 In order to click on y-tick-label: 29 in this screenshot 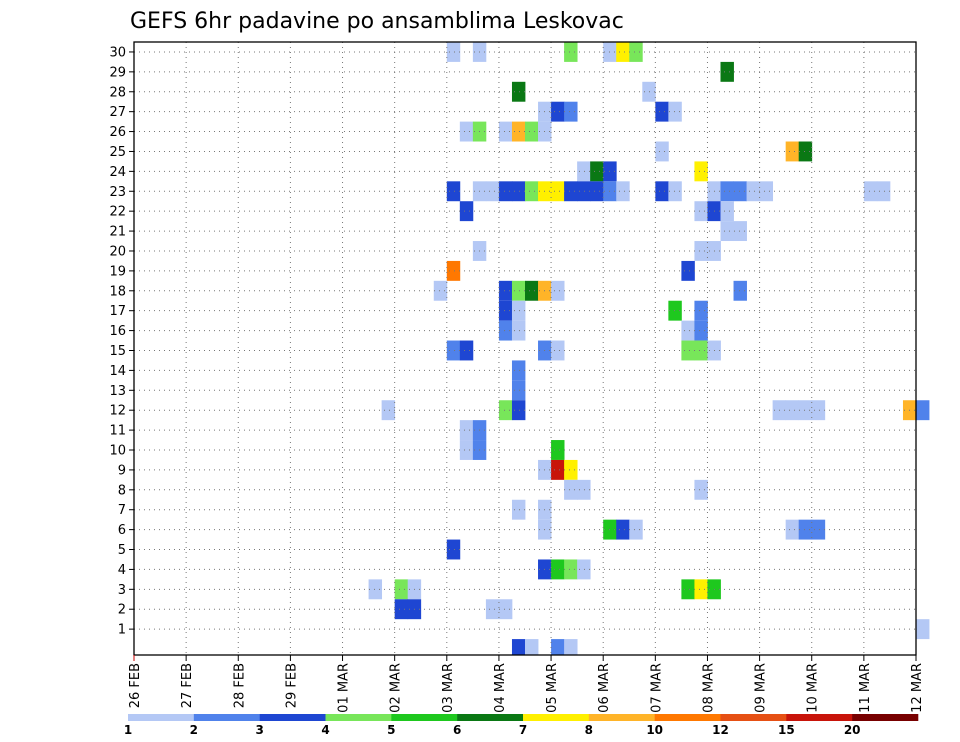, I will do `click(117, 72)`.